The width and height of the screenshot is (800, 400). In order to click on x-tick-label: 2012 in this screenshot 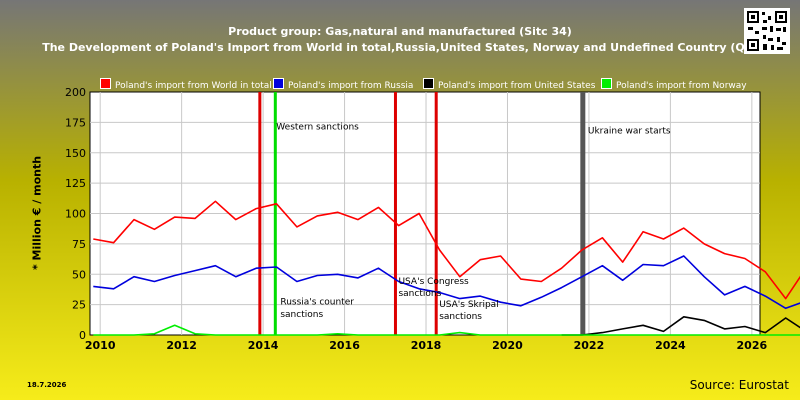, I will do `click(181, 345)`.